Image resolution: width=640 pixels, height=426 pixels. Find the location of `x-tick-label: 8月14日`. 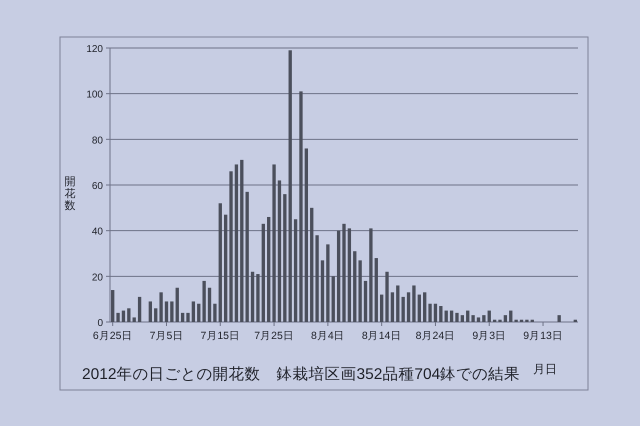

x-tick-label: 8月14日 is located at coordinates (382, 336).